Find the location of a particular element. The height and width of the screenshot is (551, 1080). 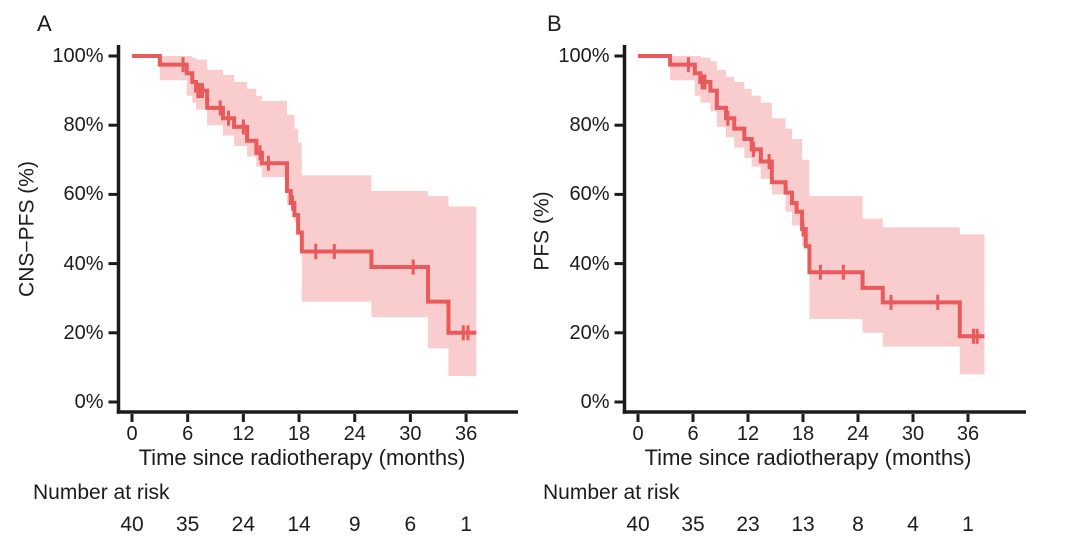

x-tick-label-a: 0 is located at coordinates (132, 434).